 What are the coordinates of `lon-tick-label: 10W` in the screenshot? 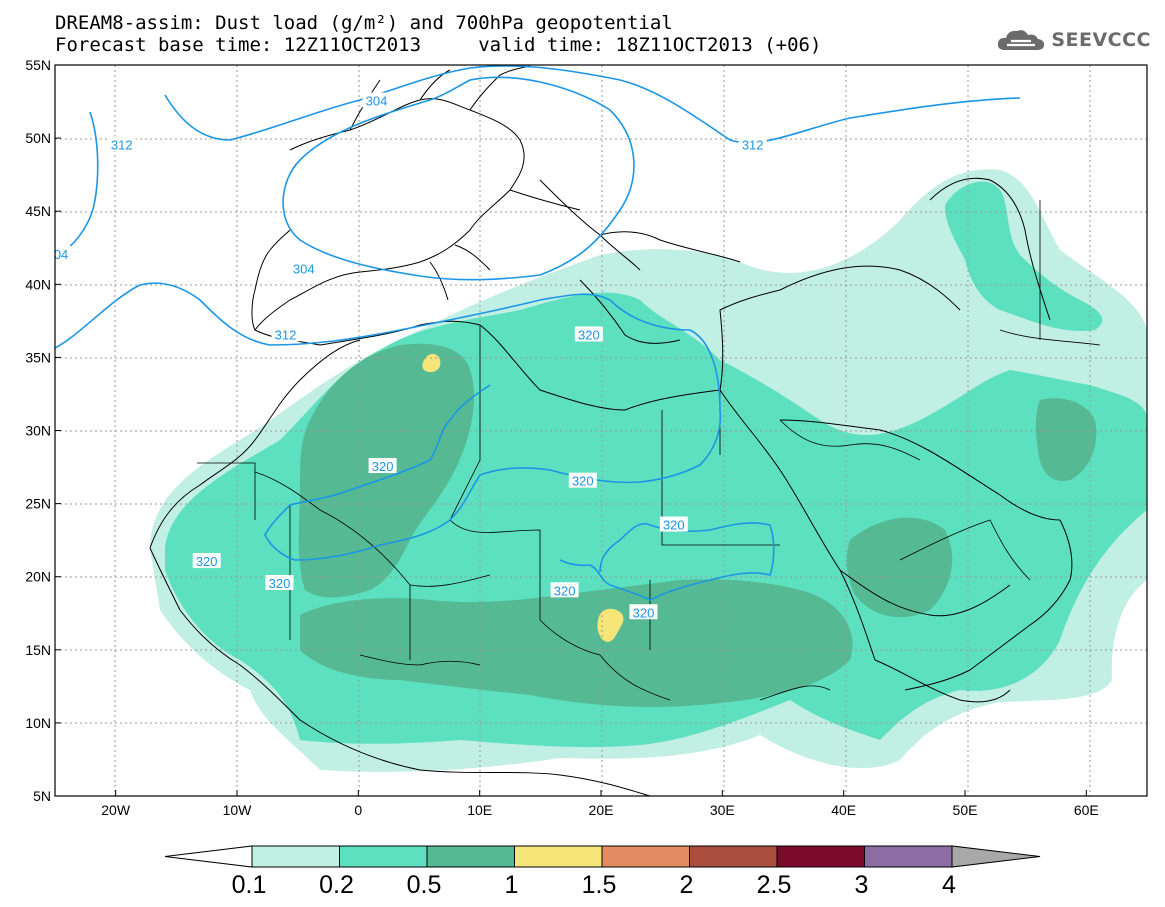 It's located at (238, 810).